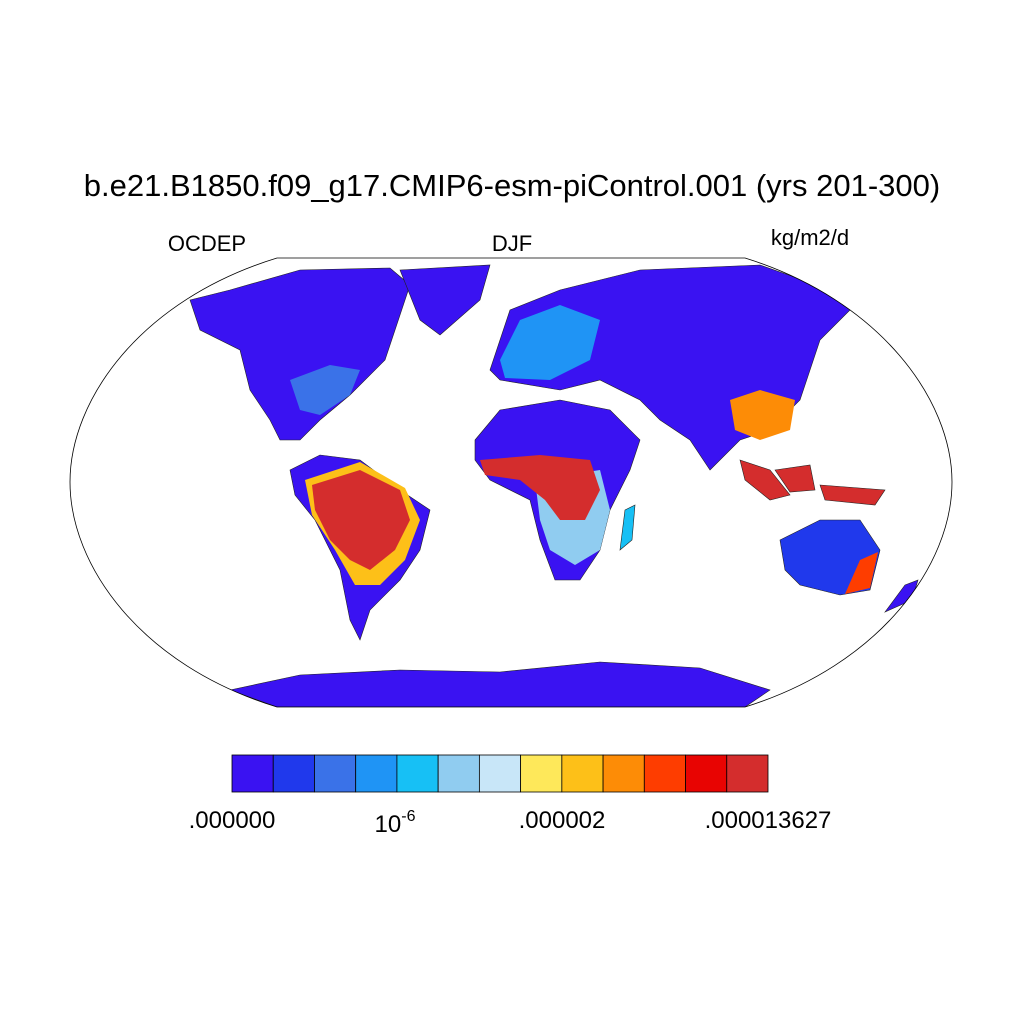 Image resolution: width=1024 pixels, height=1024 pixels. I want to click on north-america, so click(300, 354).